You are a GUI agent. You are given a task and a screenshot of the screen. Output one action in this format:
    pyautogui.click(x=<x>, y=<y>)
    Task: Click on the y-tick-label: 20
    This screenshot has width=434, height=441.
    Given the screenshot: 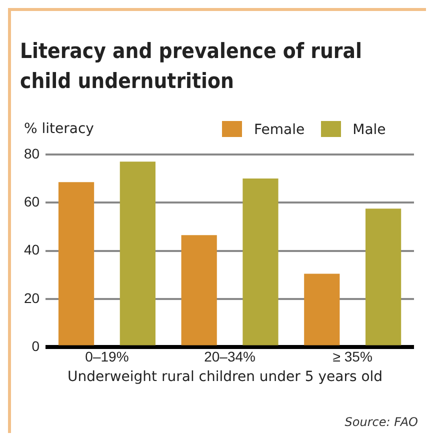 What is the action you would take?
    pyautogui.click(x=32, y=298)
    